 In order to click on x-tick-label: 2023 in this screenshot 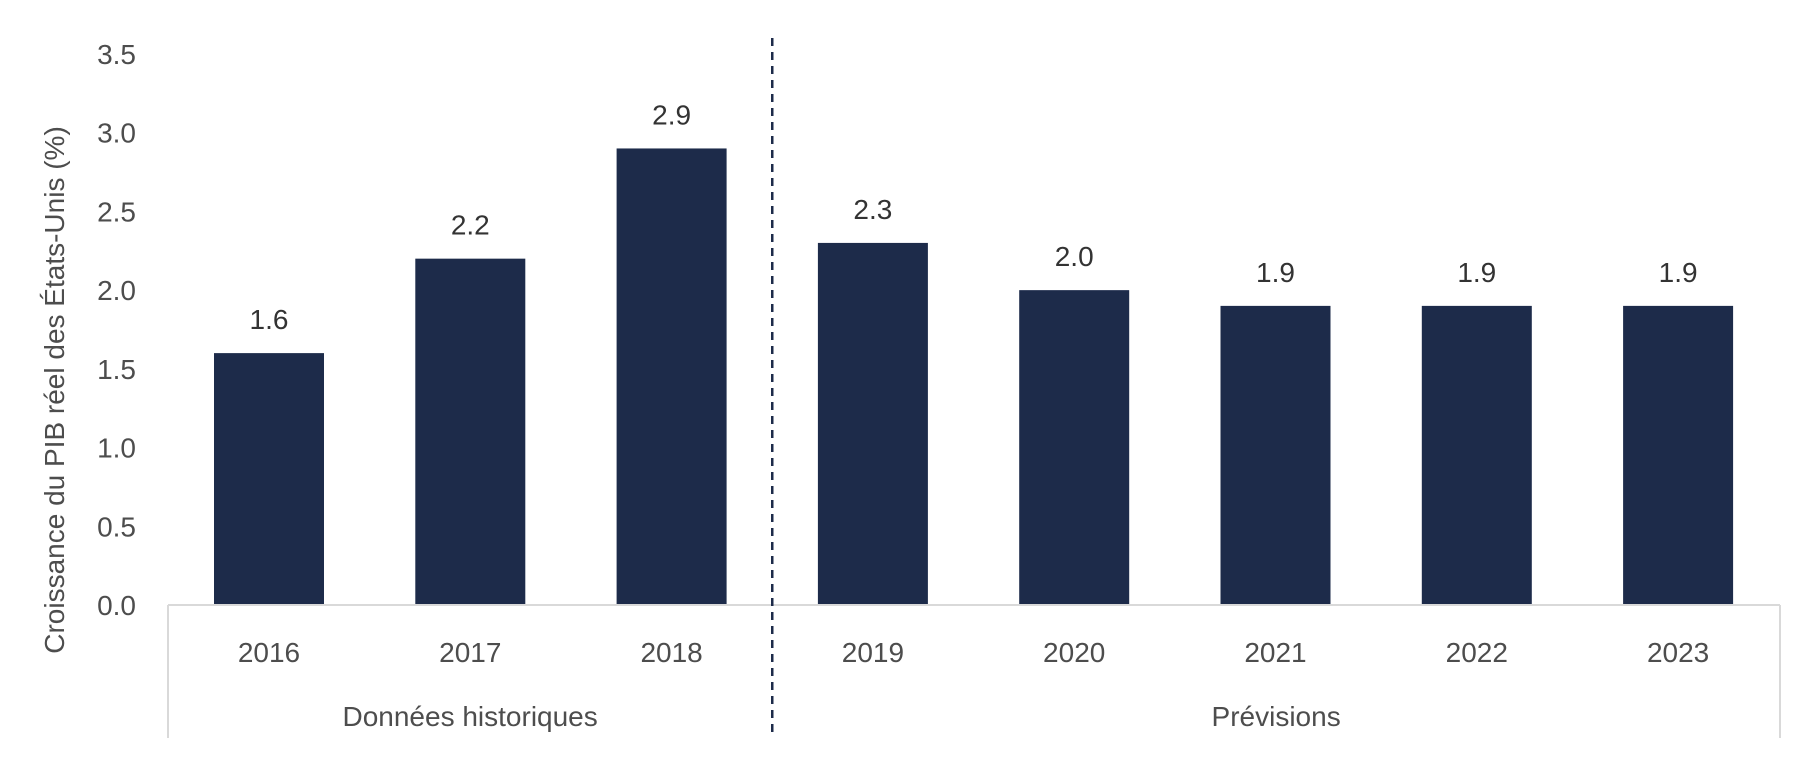, I will do `click(1678, 652)`.